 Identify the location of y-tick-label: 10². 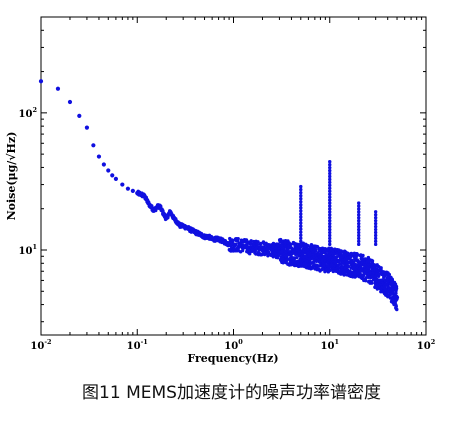
(28, 113).